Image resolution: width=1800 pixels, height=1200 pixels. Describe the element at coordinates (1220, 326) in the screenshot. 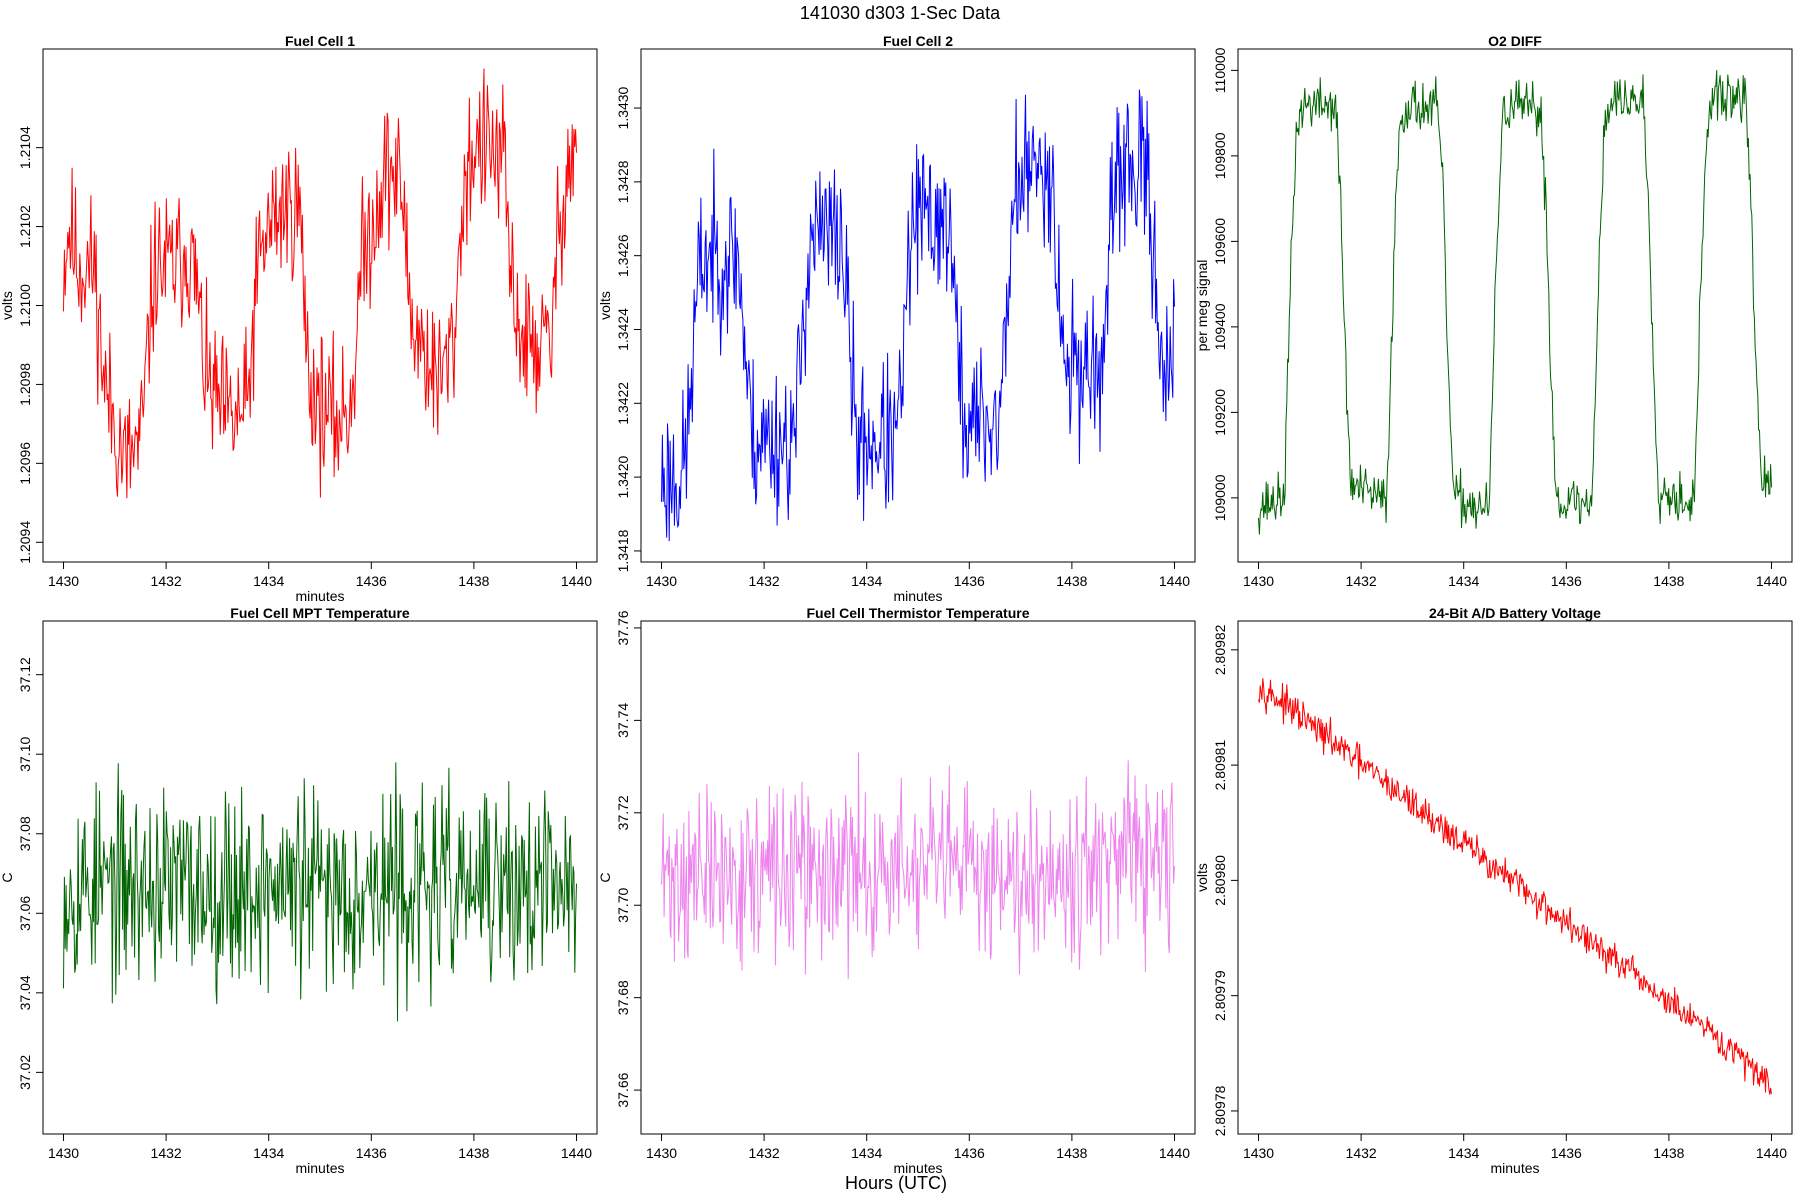

I see `y-tick-label: 109400` at that location.